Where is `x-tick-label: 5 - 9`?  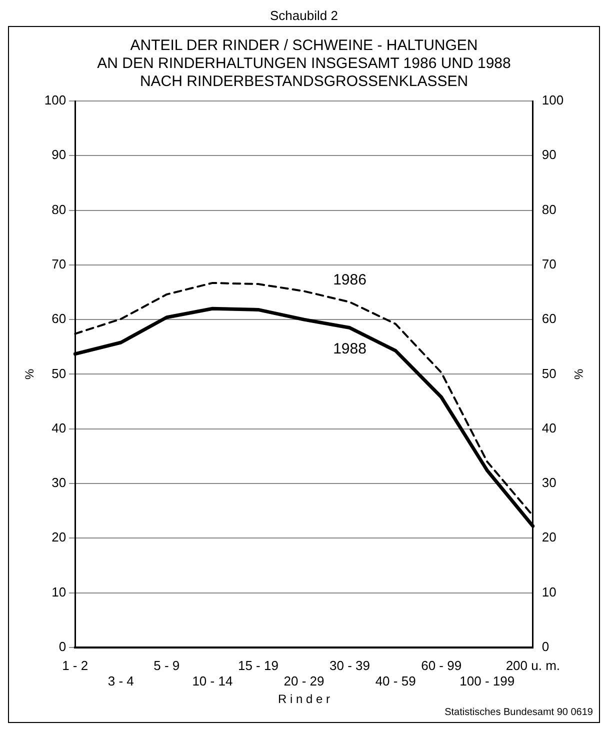
x-tick-label: 5 - 9 is located at coordinates (167, 665).